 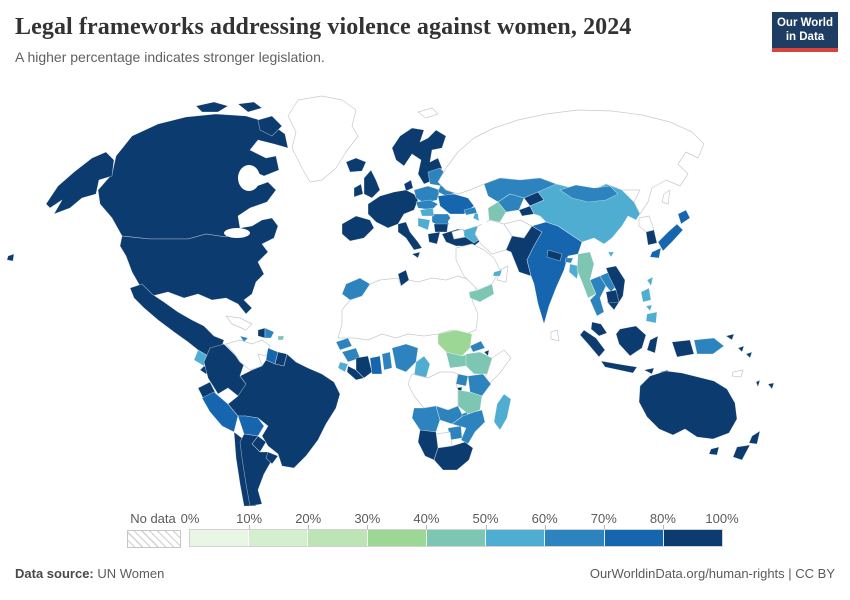 I want to click on country-china-hainan, so click(x=611, y=254).